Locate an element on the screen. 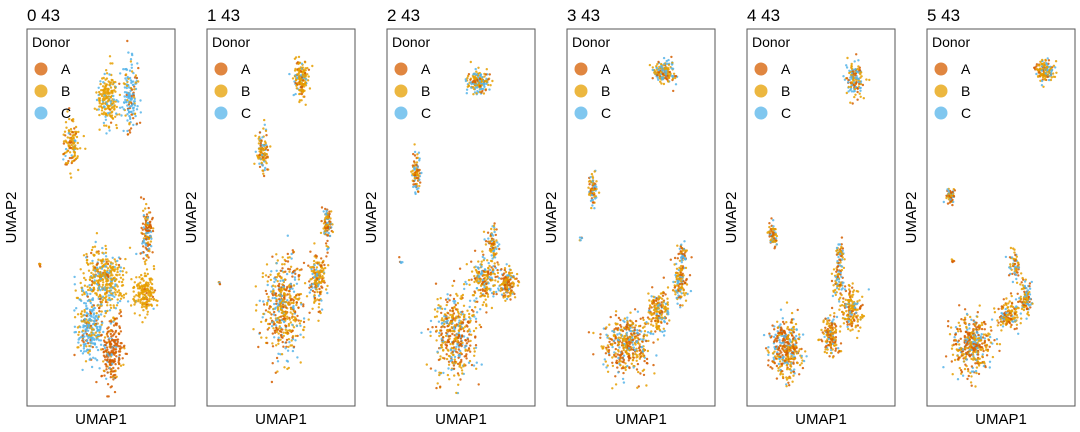 The width and height of the screenshot is (1080, 432). panel-title: 0 43 is located at coordinates (43, 15).